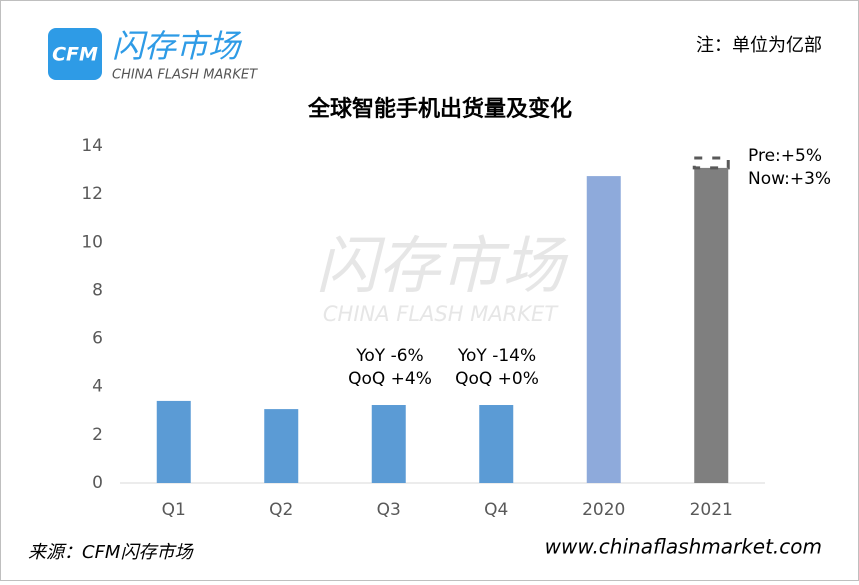 This screenshot has height=585, width=859. I want to click on annotation: YoY -14%, so click(496, 356).